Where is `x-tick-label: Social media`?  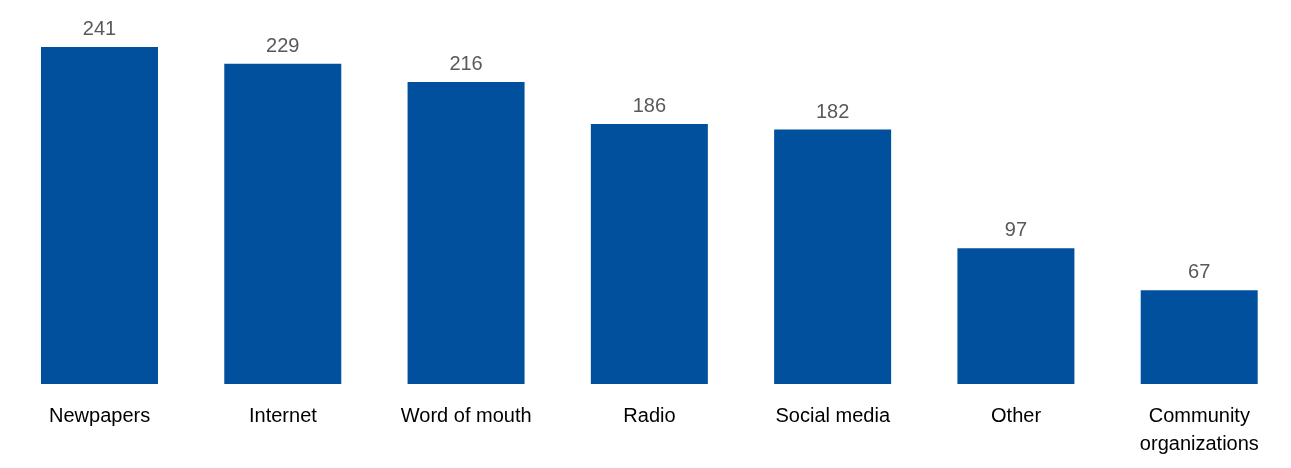
x-tick-label: Social media is located at coordinates (833, 415).